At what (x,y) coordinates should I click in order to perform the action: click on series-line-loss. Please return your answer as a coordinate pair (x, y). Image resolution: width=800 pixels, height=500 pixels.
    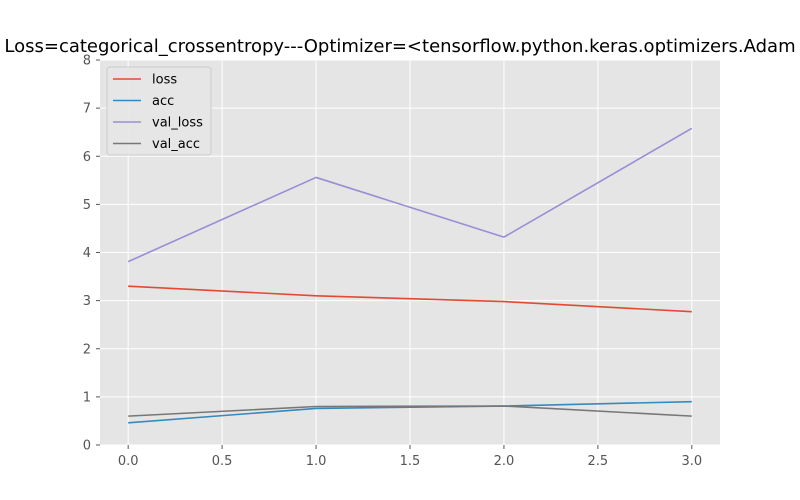
    Looking at the image, I should click on (410, 299).